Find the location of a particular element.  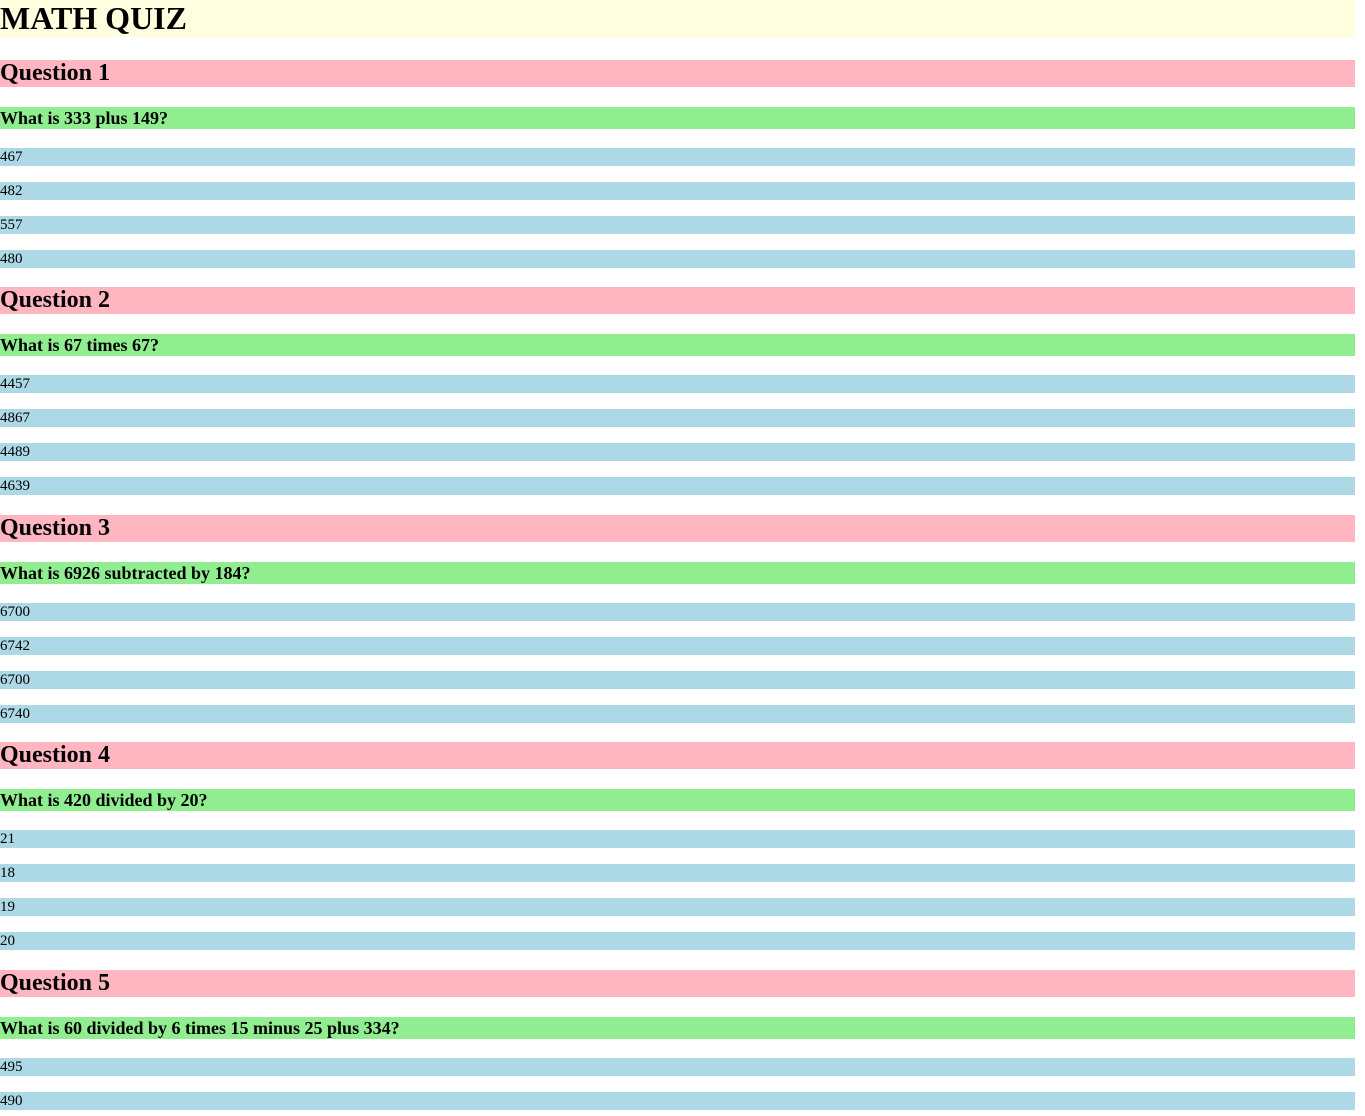

question-heading: Question 4 is located at coordinates (677, 755).